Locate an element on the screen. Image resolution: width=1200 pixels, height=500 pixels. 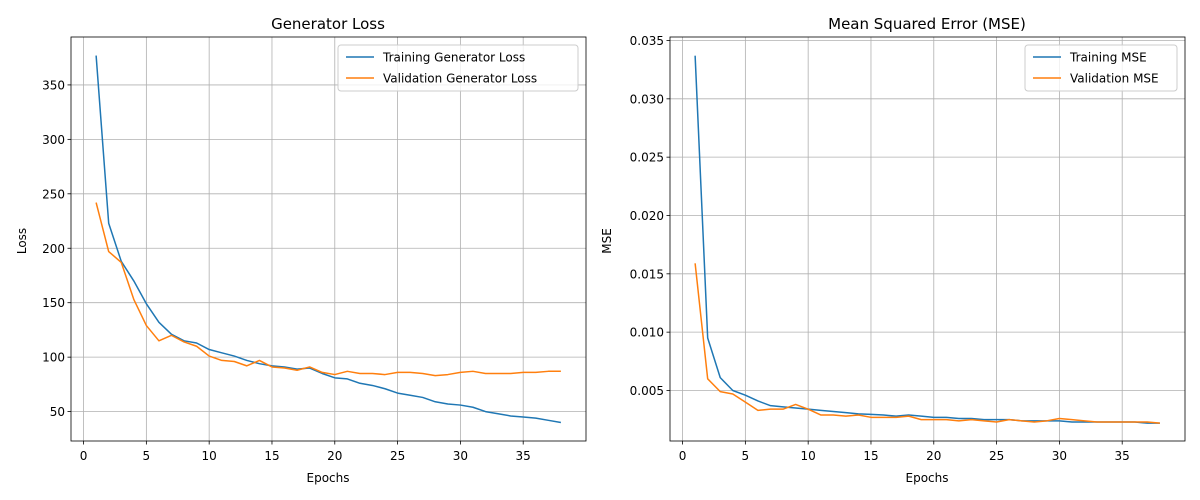
y-tick-label: 0.020 is located at coordinates (647, 216).